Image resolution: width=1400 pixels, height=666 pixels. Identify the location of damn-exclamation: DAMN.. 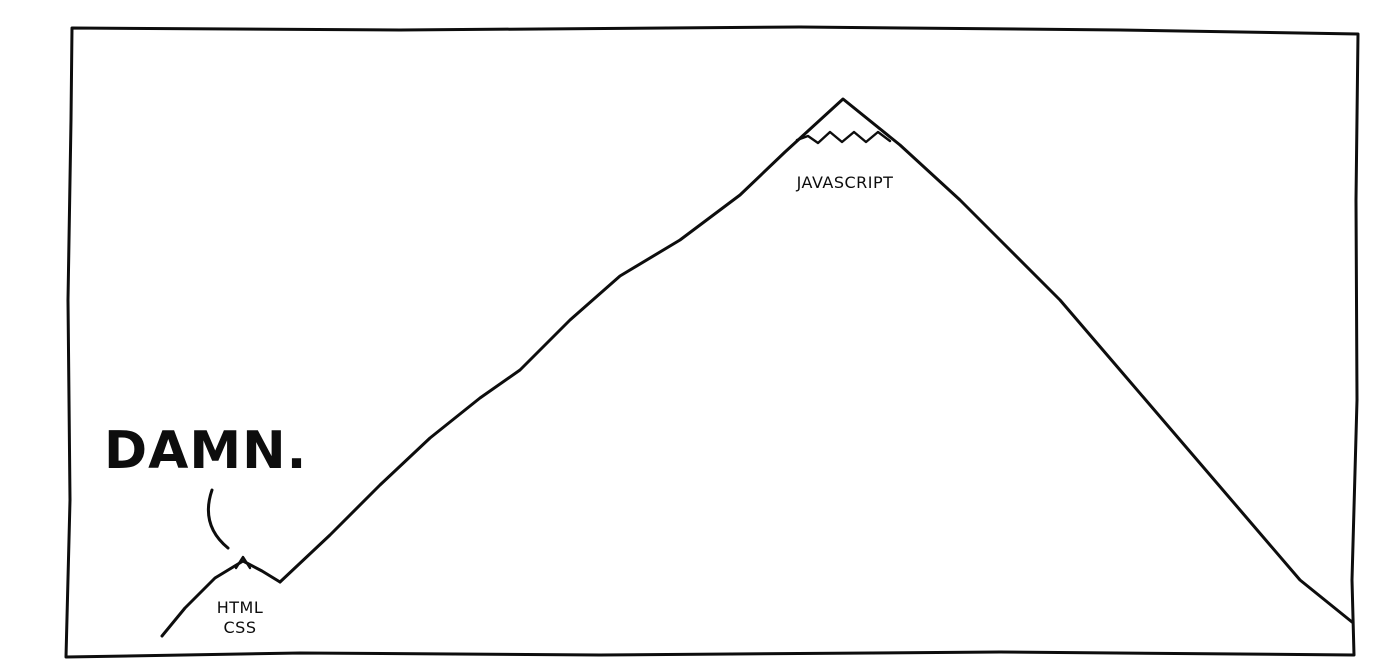
(206, 451).